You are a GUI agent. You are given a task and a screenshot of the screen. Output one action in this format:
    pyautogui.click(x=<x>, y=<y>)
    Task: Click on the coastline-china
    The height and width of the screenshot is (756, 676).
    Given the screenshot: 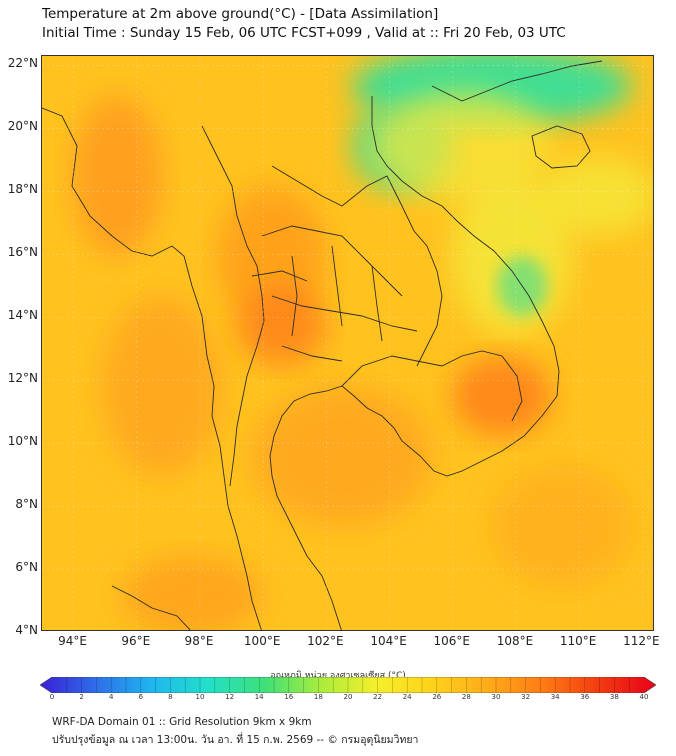 What is the action you would take?
    pyautogui.click(x=517, y=81)
    